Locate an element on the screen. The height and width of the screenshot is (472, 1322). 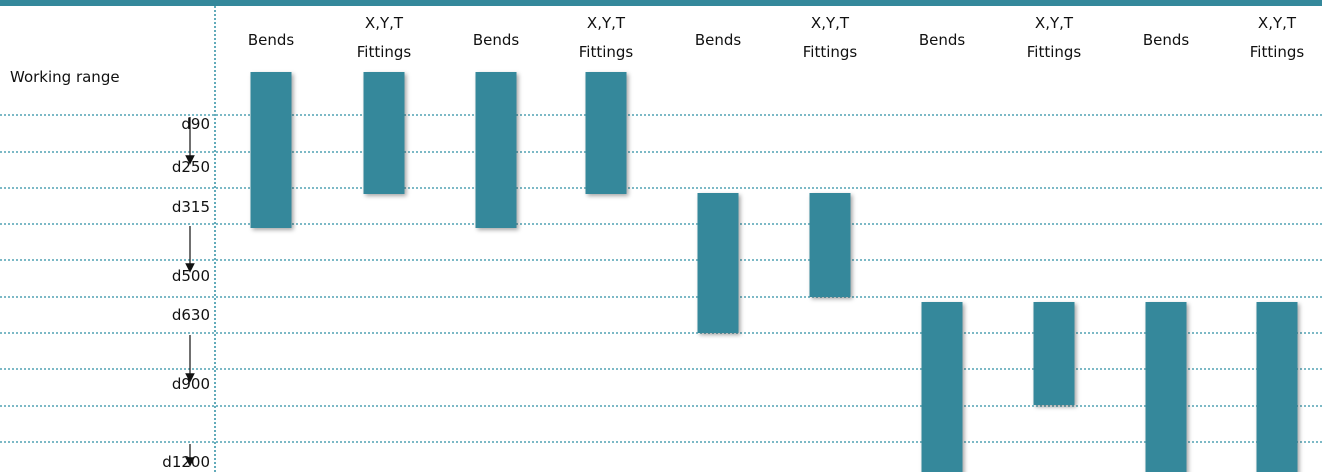
y-tick-label: d900 is located at coordinates (191, 384).